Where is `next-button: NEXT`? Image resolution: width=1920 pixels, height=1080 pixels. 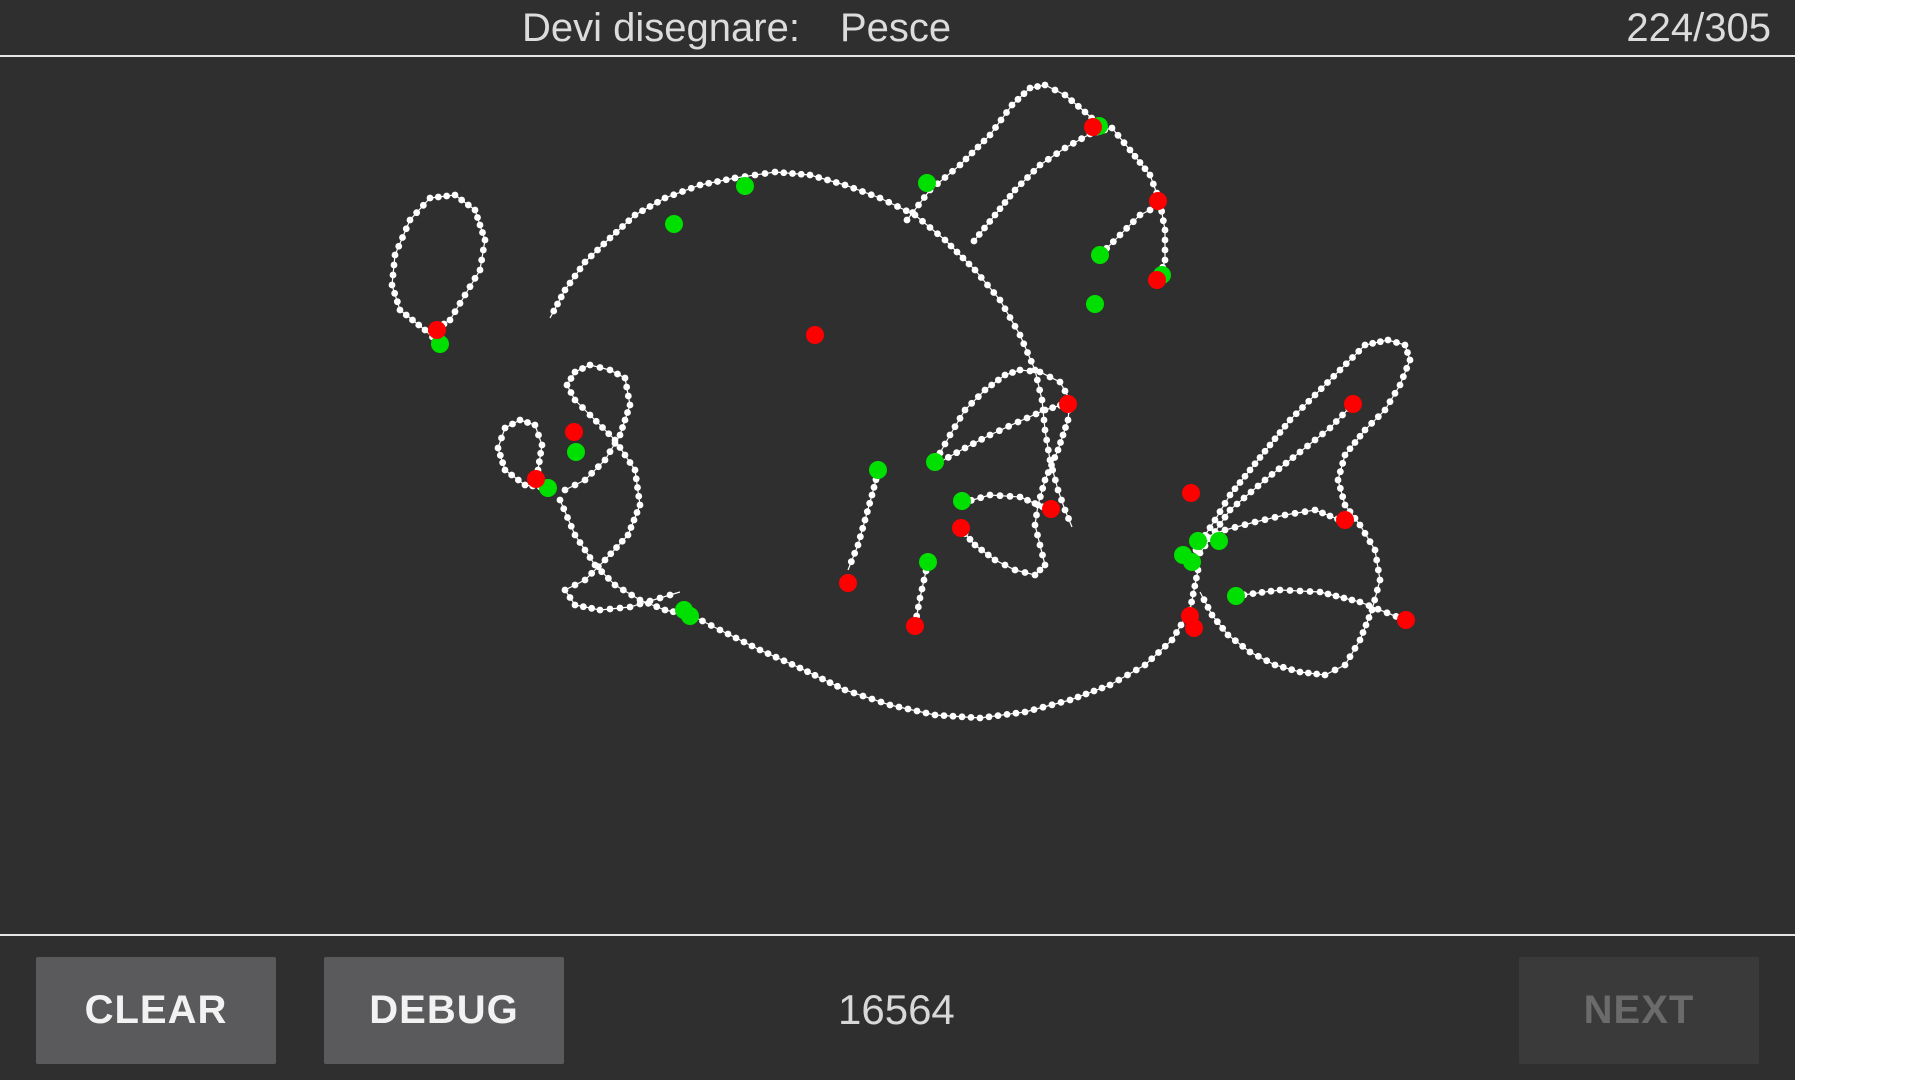 next-button: NEXT is located at coordinates (1639, 1010).